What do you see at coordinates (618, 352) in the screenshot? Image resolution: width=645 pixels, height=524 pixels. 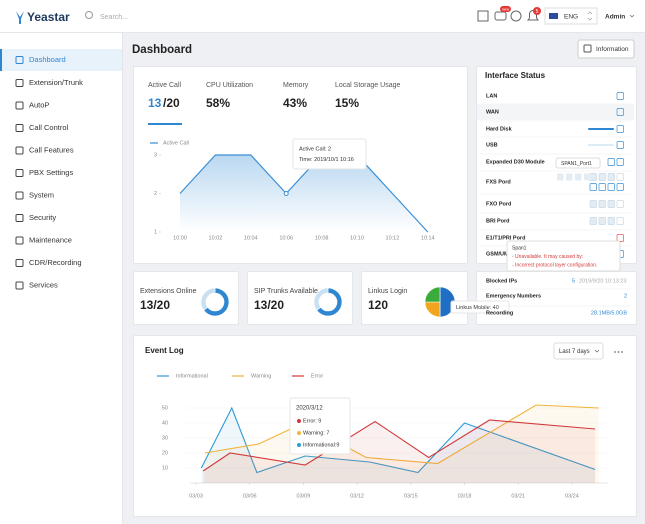 I see `more-button` at bounding box center [618, 352].